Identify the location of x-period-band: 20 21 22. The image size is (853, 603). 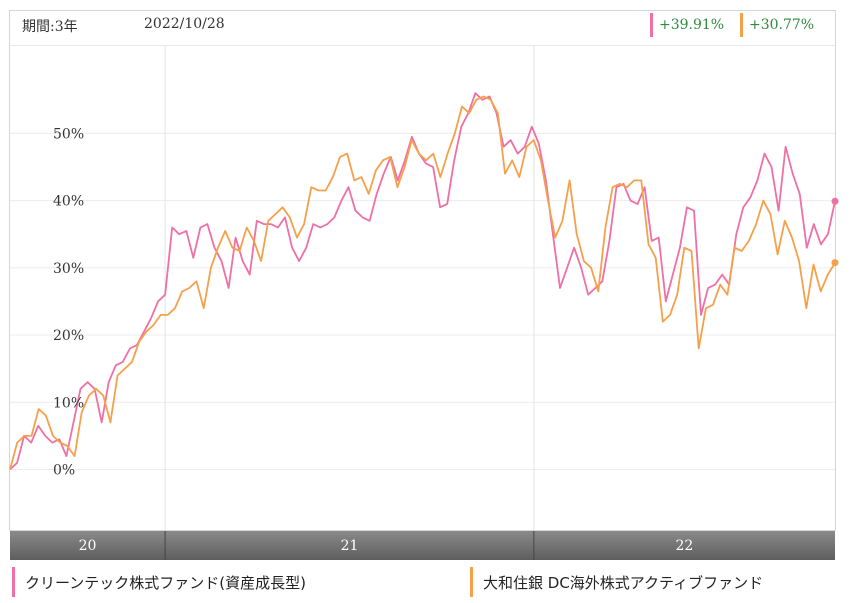
(422, 545).